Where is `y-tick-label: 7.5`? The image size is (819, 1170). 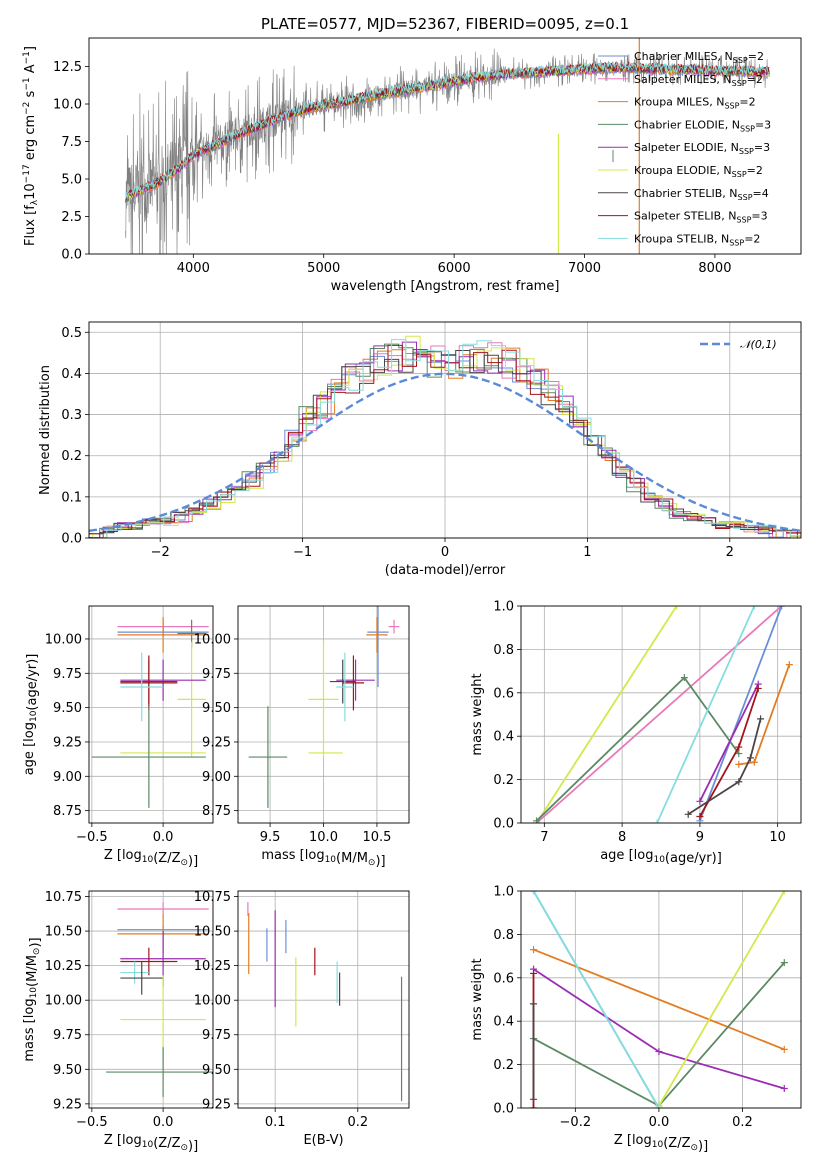 y-tick-label: 7.5 is located at coordinates (71, 142).